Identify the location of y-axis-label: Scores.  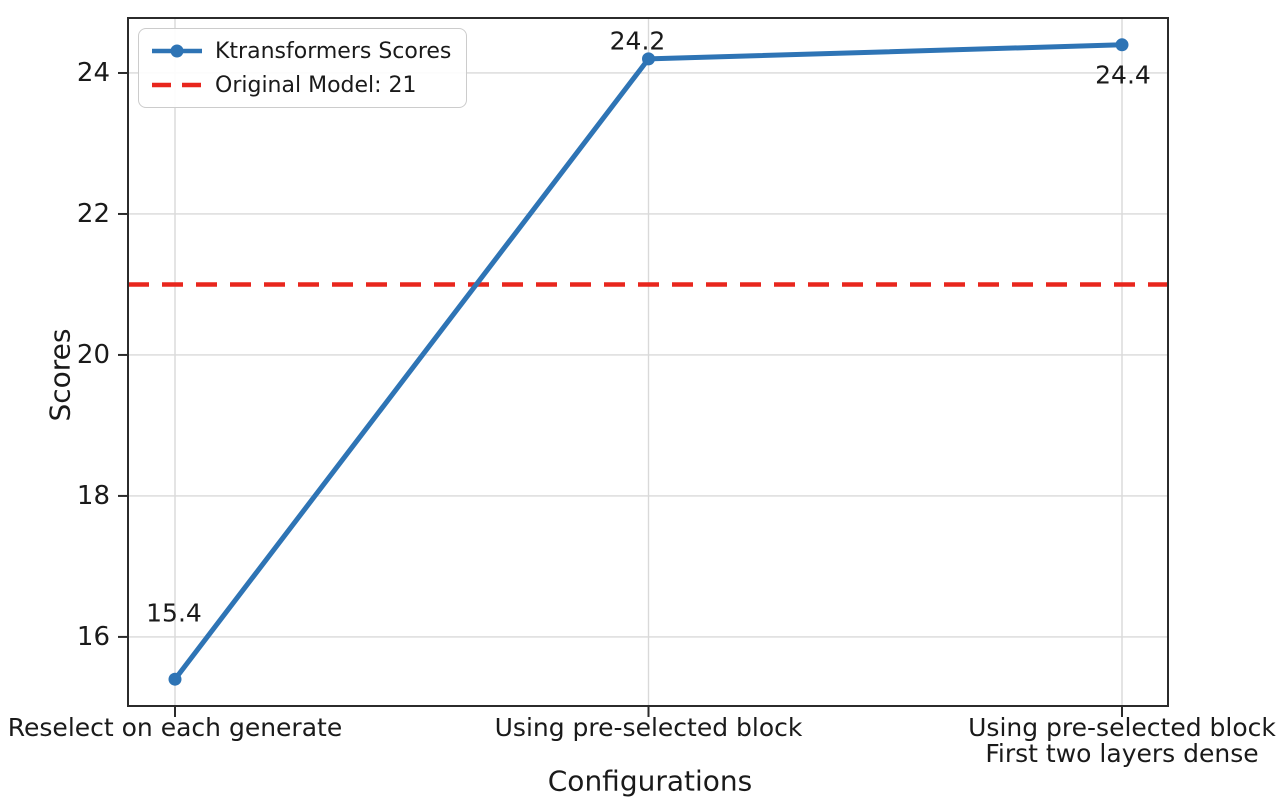
(60, 375).